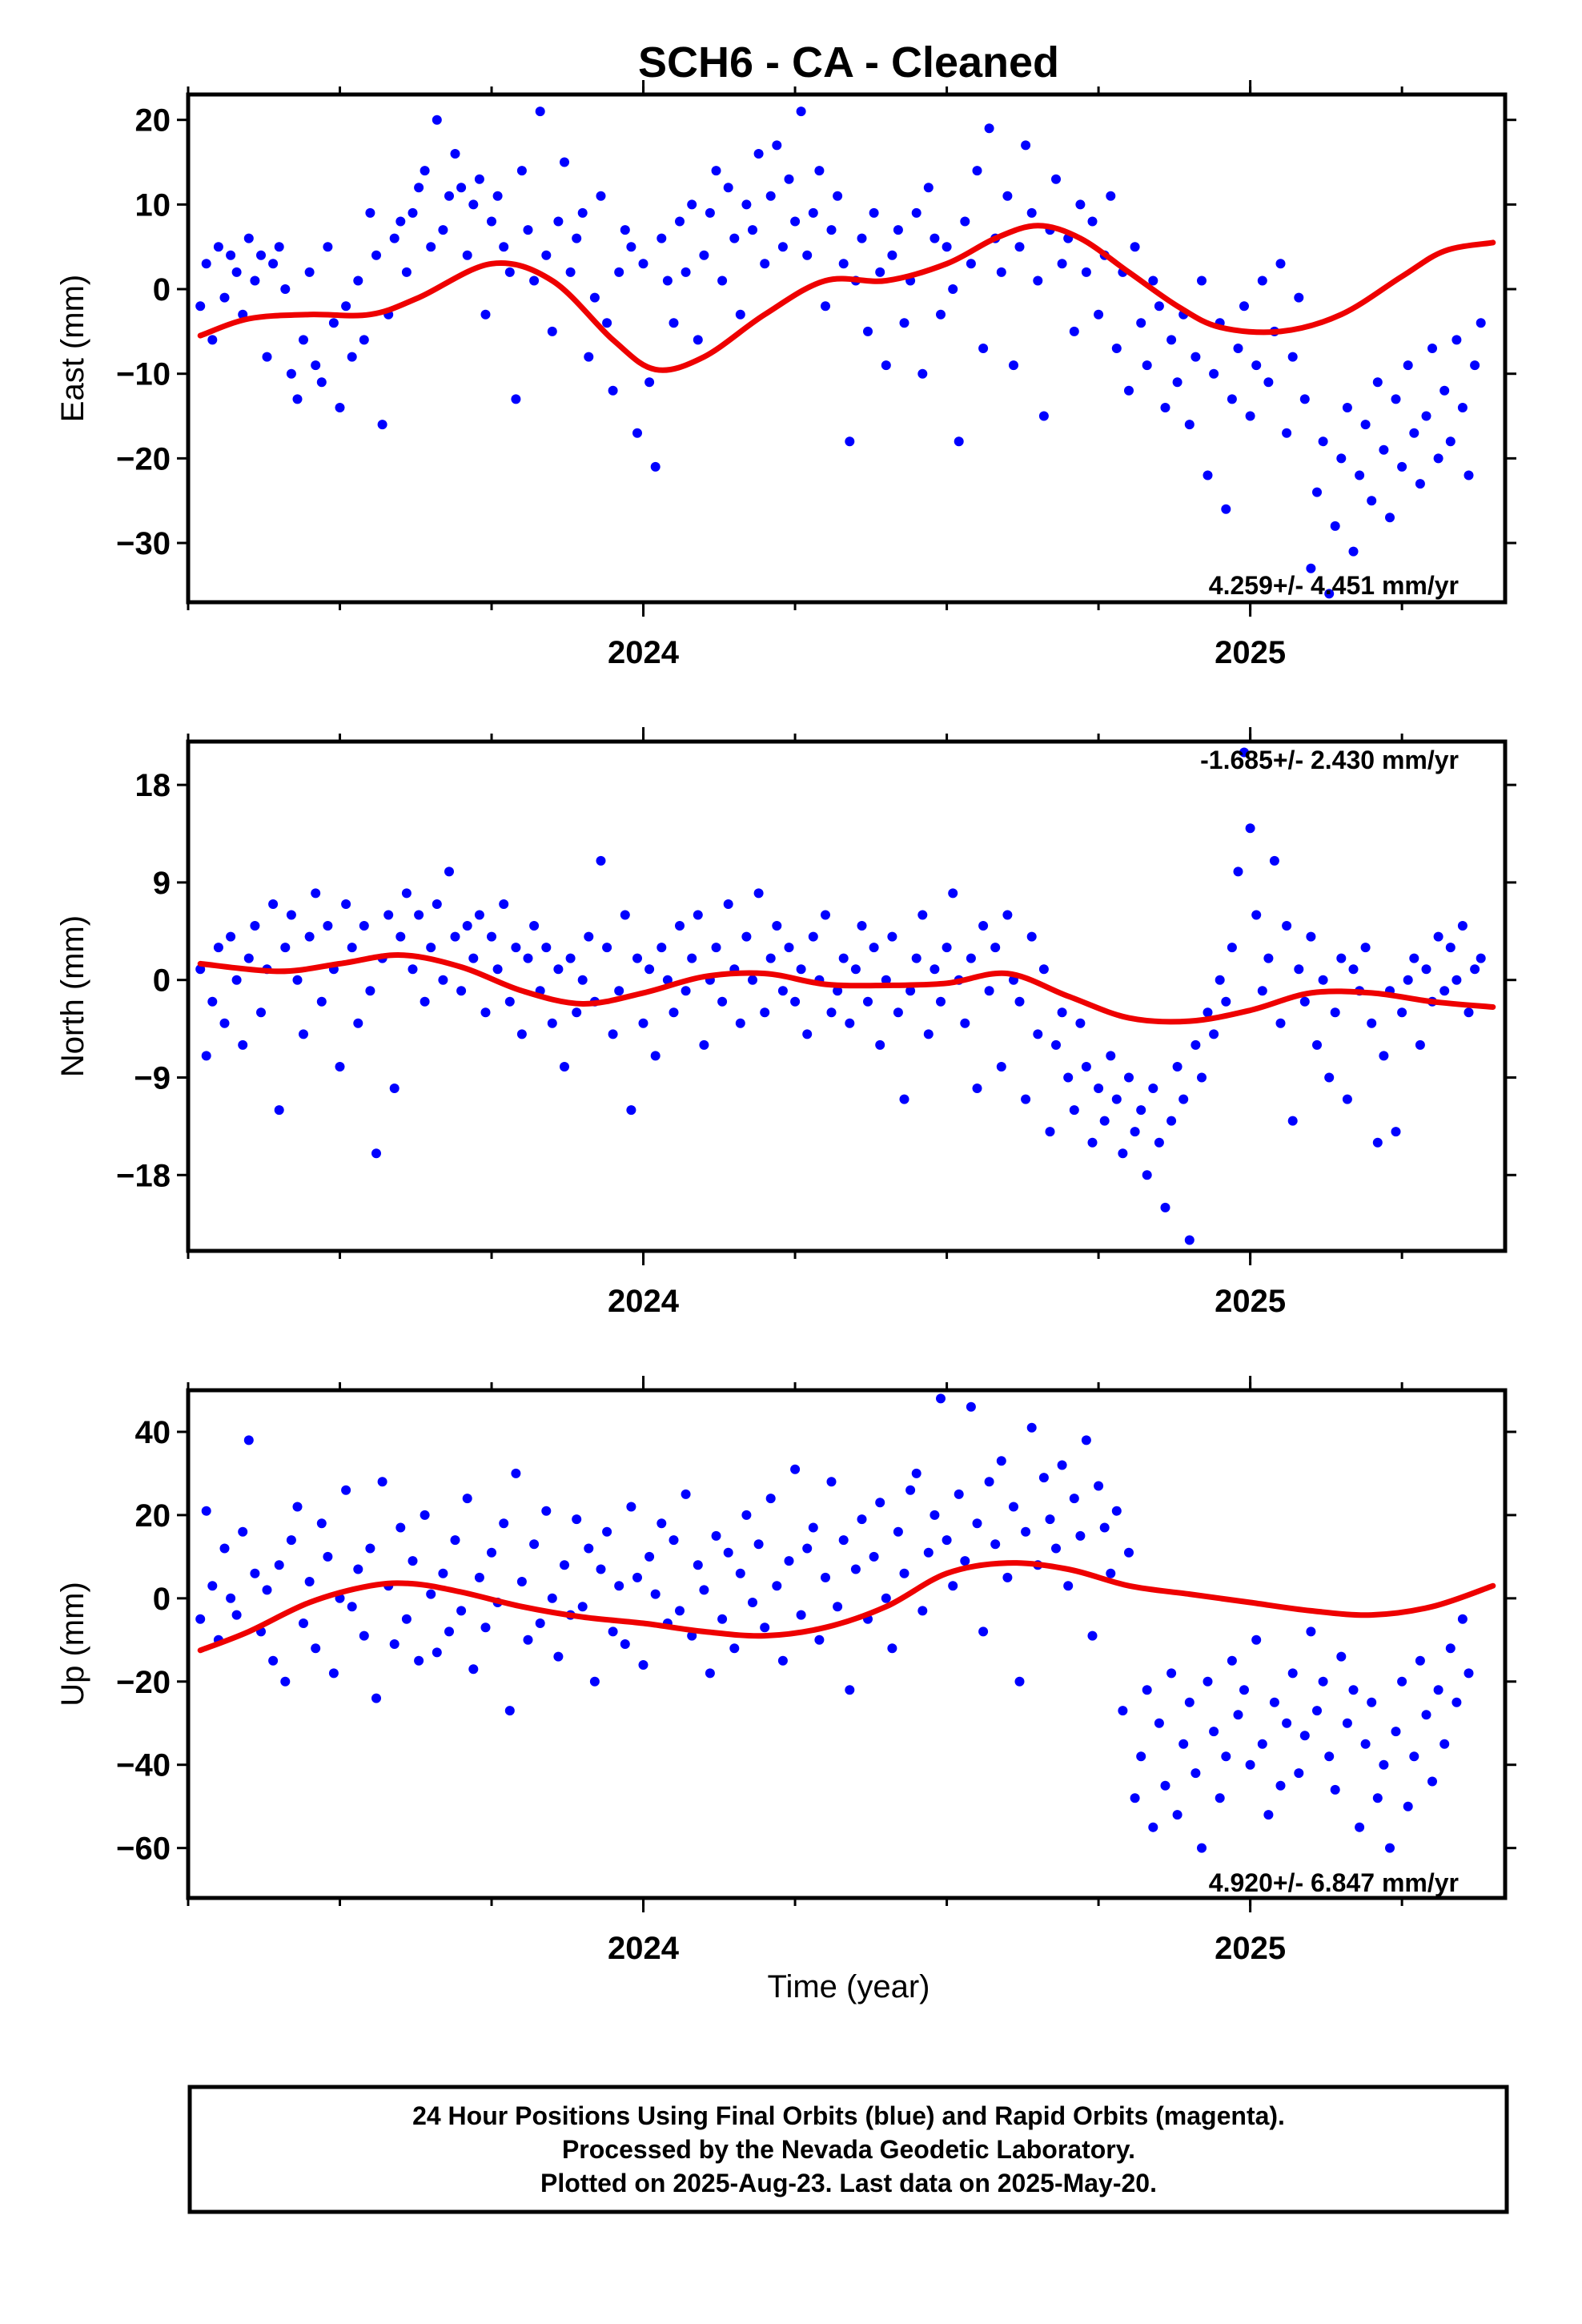 This screenshot has width=1582, height=2324. What do you see at coordinates (144, 1765) in the screenshot?
I see `y-tick-label: −40` at bounding box center [144, 1765].